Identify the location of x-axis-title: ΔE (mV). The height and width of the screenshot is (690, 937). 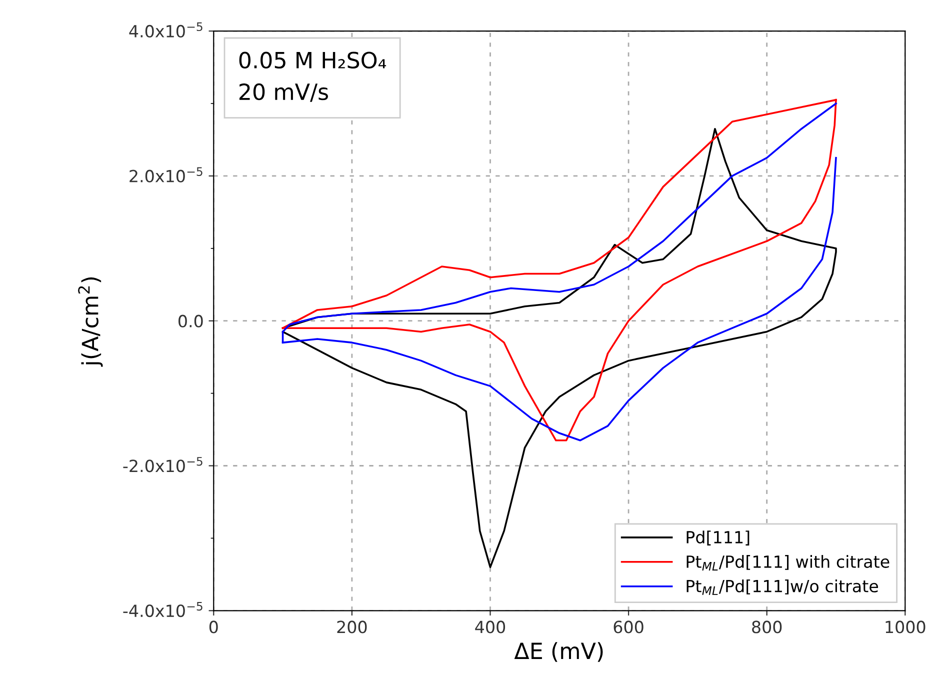
(558, 652).